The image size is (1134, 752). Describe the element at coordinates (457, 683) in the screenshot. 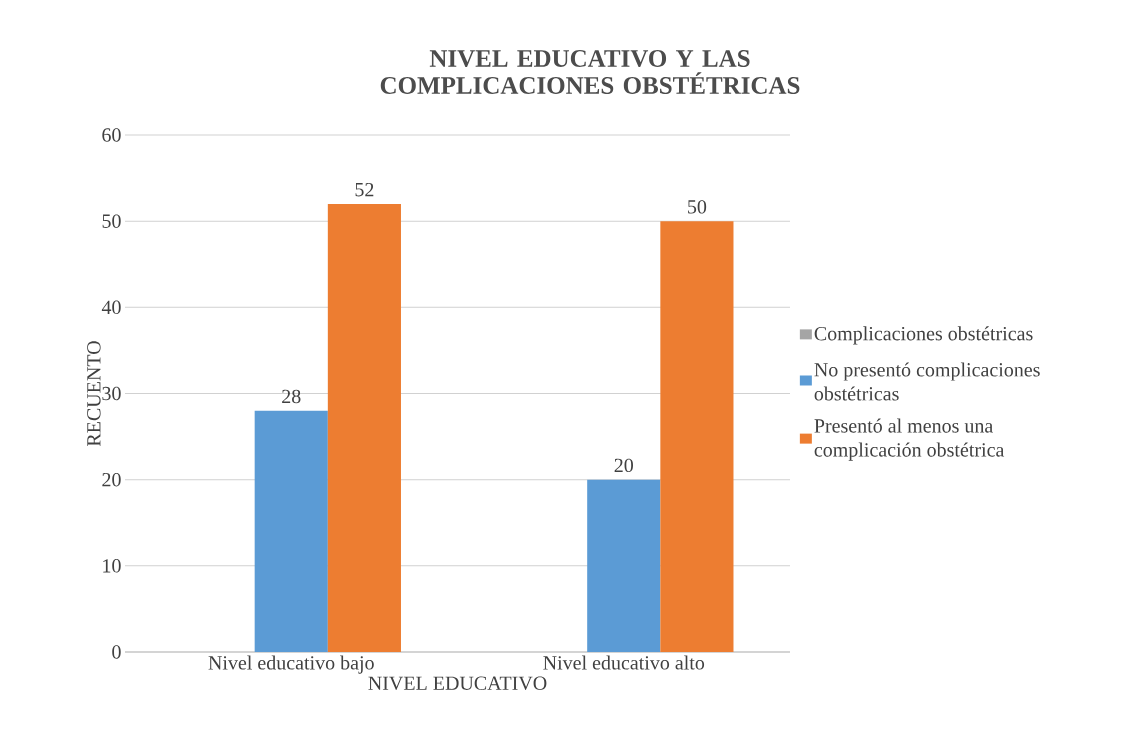

I see `x-axis-title: NIVEL EDUCATIVO` at that location.